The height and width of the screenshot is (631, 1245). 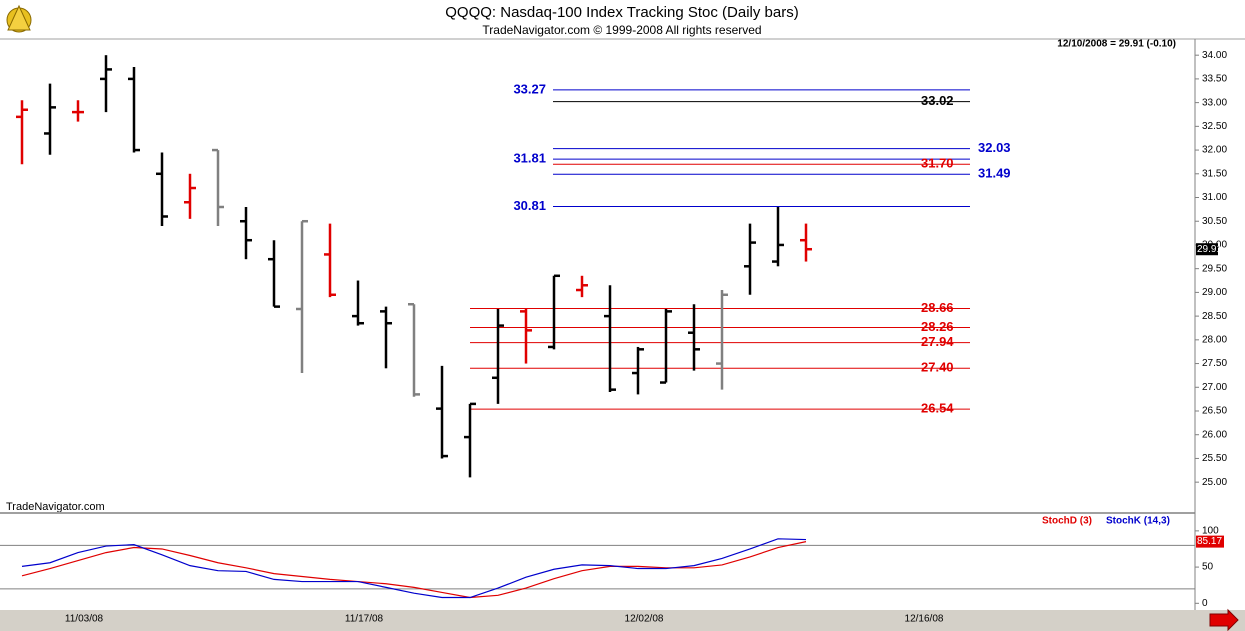 What do you see at coordinates (1214, 434) in the screenshot?
I see `y-tick-label: 26.00` at bounding box center [1214, 434].